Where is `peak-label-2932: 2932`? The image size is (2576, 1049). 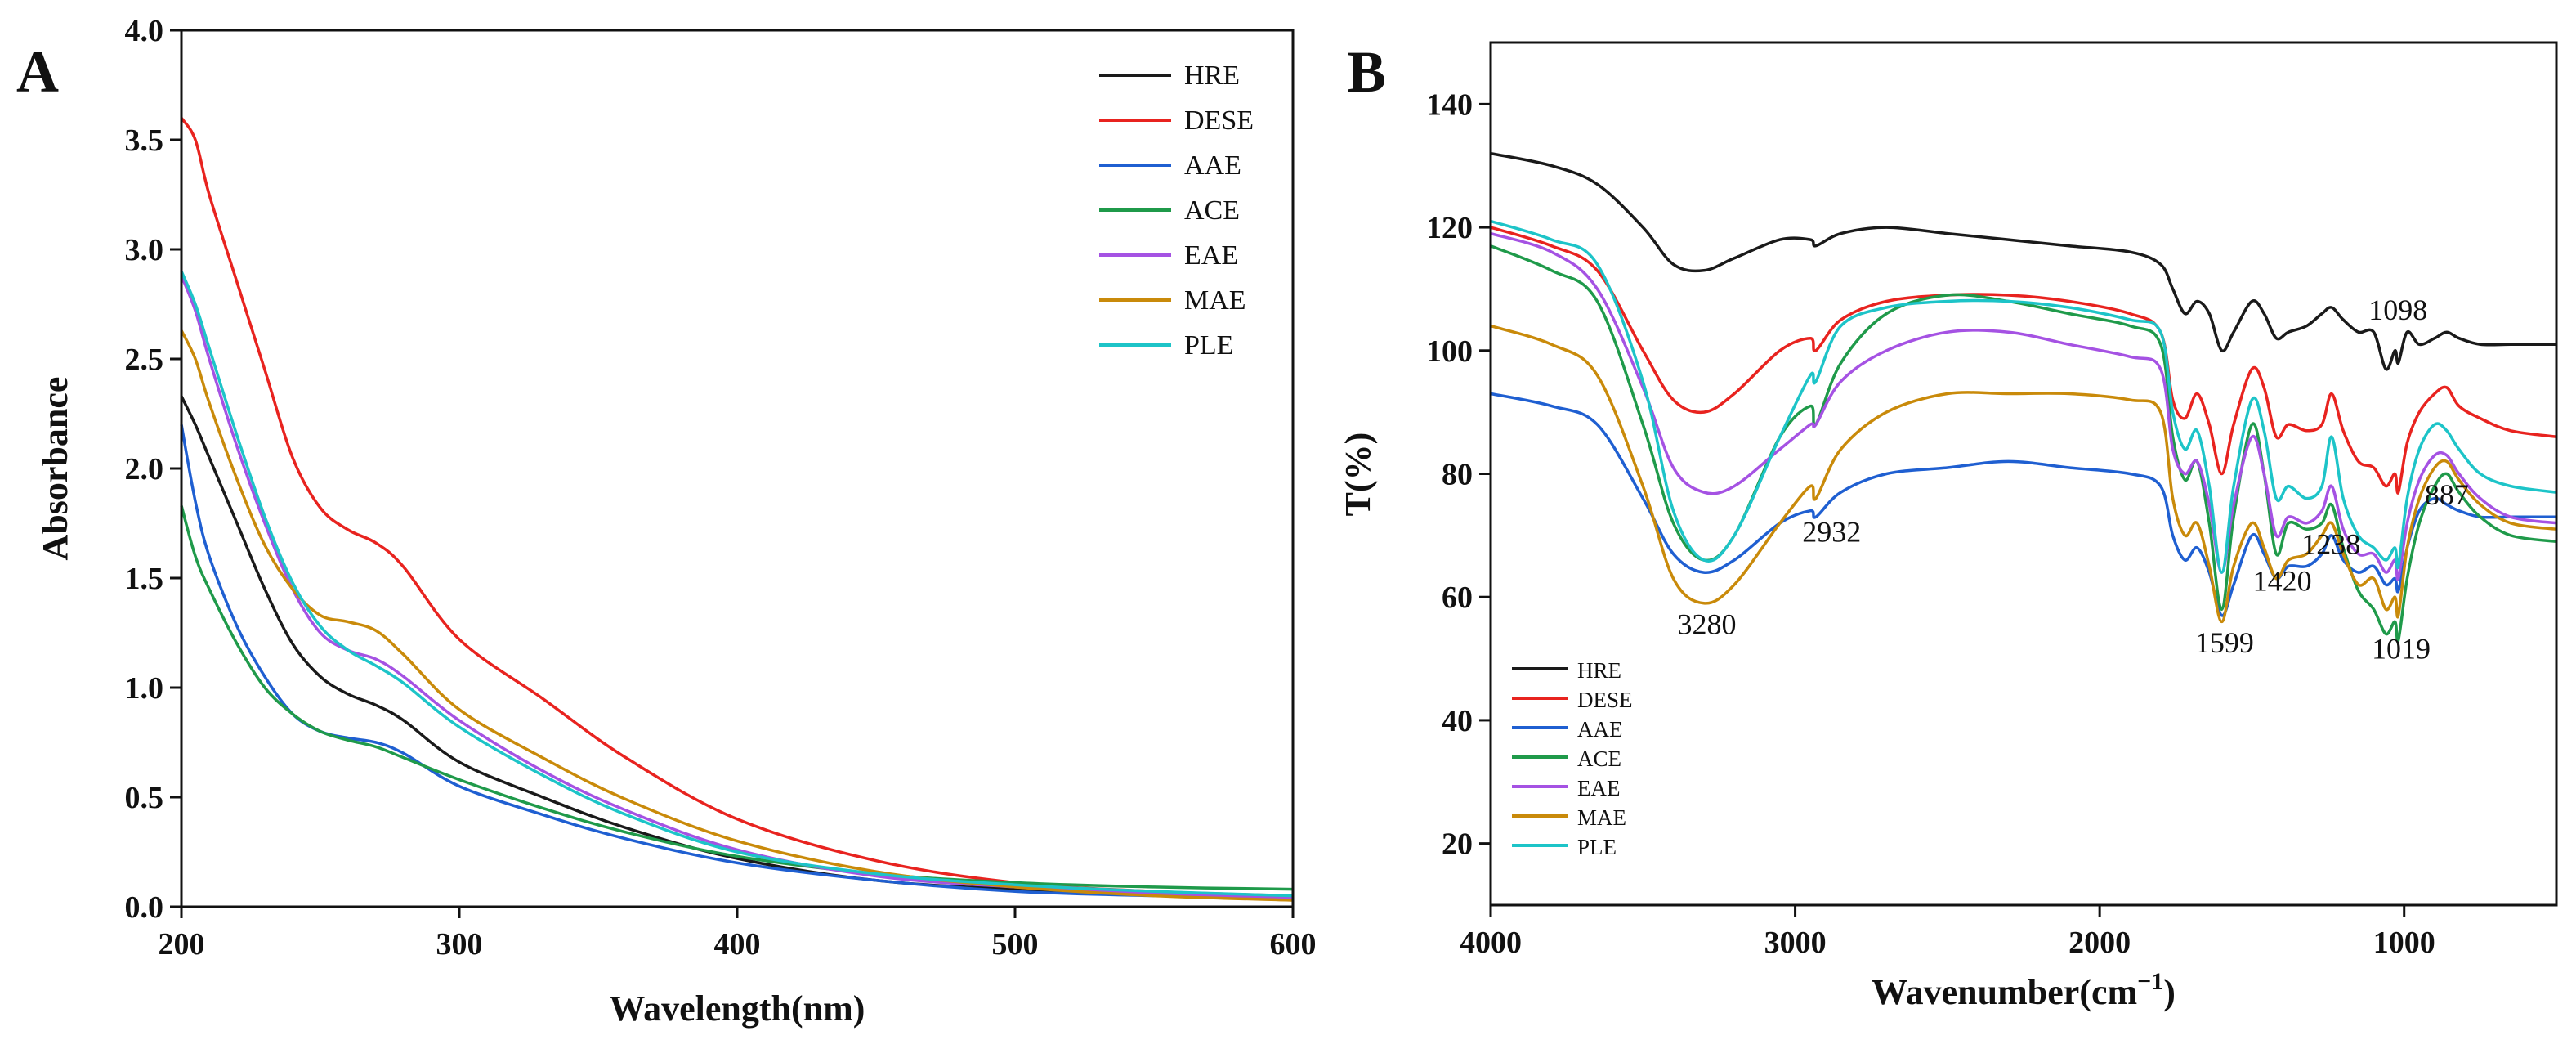 peak-label-2932: 2932 is located at coordinates (1831, 531).